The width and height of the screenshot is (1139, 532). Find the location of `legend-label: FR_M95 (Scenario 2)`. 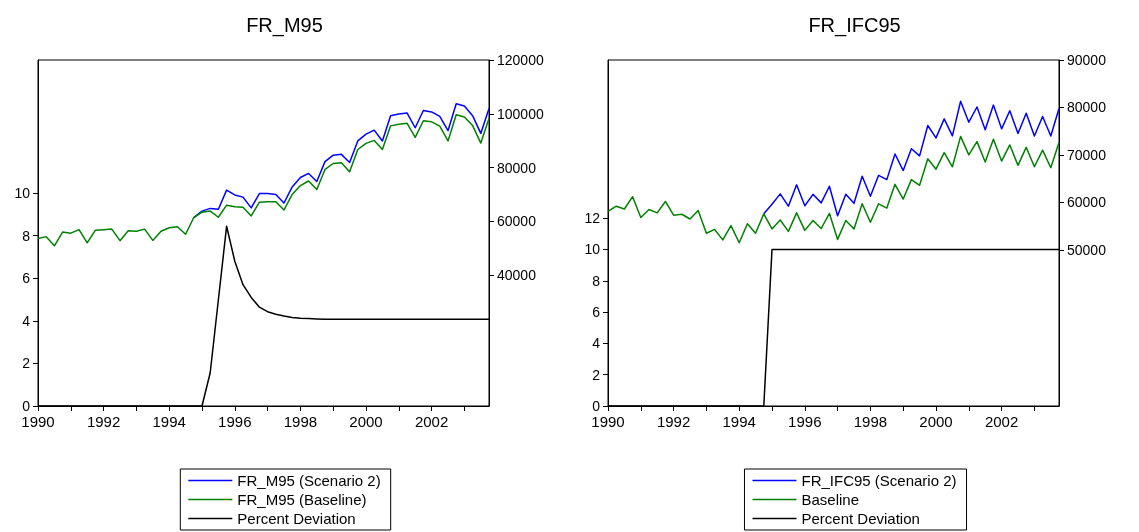

legend-label: FR_M95 (Scenario 2) is located at coordinates (309, 480).